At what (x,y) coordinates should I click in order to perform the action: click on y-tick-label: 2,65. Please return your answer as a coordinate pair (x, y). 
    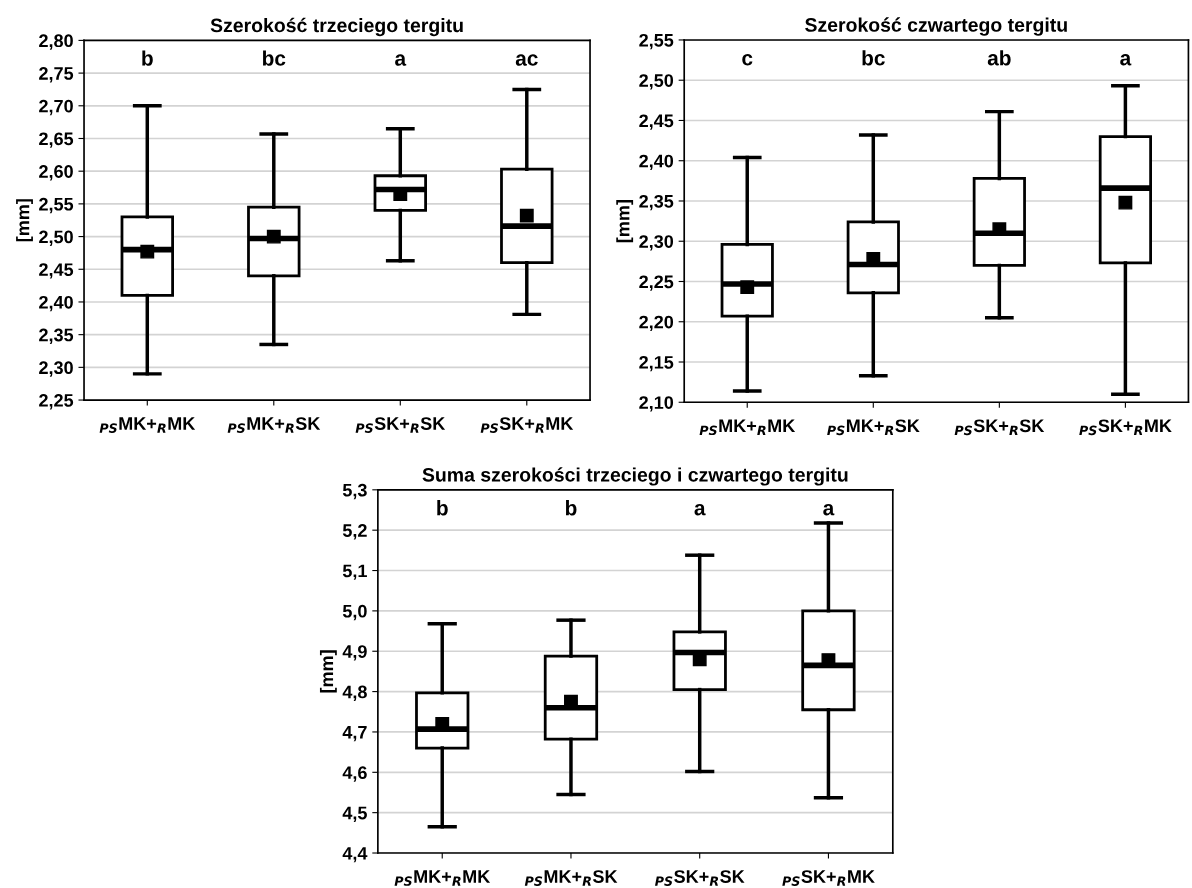
    Looking at the image, I should click on (56, 140).